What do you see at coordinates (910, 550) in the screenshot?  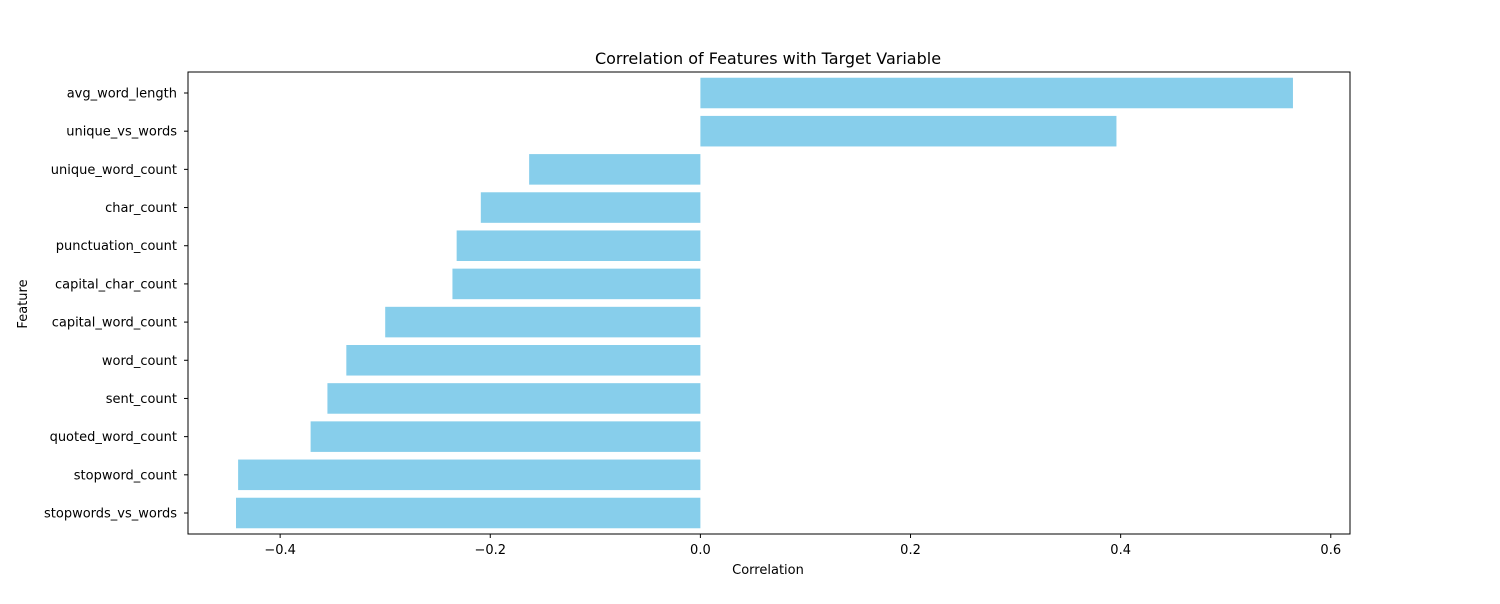 I see `x-tick-label: 0.2` at bounding box center [910, 550].